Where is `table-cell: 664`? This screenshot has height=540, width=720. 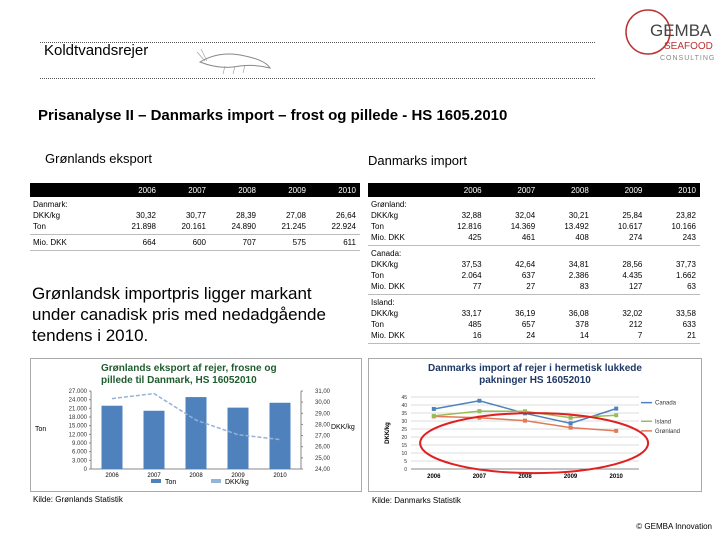 table-cell: 664 is located at coordinates (135, 242).